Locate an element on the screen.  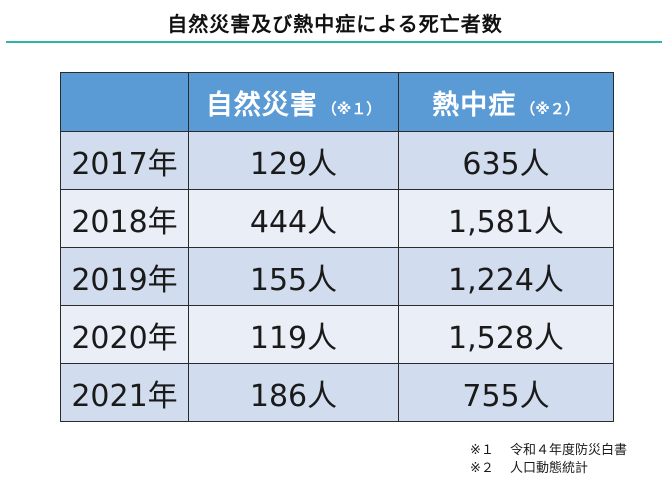
table-row: 2017年 129人 635人 is located at coordinates (337, 160).